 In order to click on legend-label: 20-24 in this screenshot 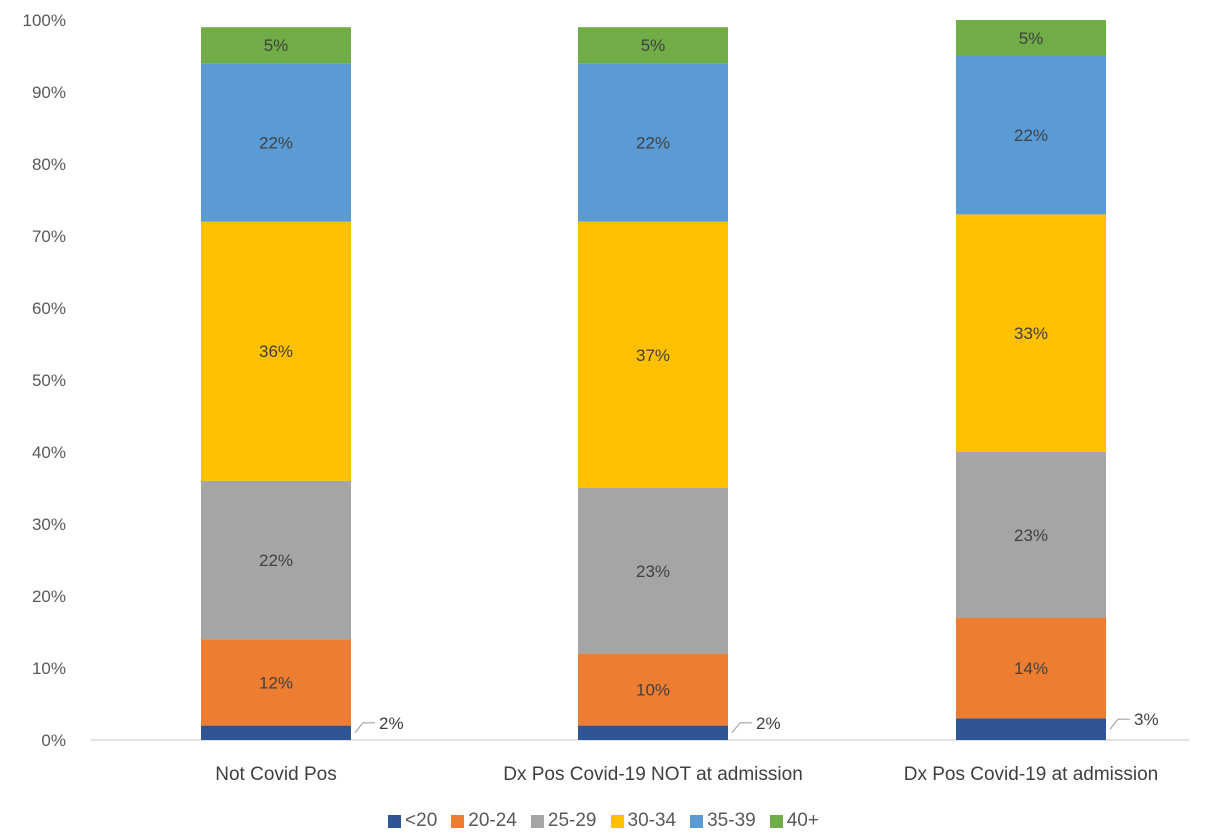, I will do `click(492, 820)`.